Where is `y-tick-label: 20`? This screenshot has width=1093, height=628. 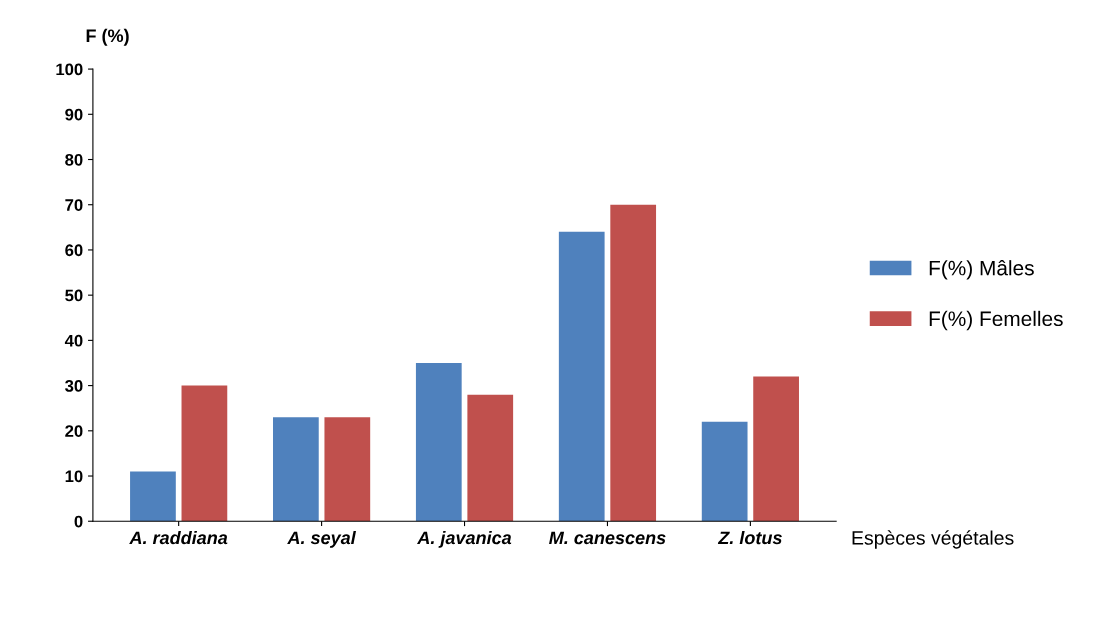 y-tick-label: 20 is located at coordinates (74, 431).